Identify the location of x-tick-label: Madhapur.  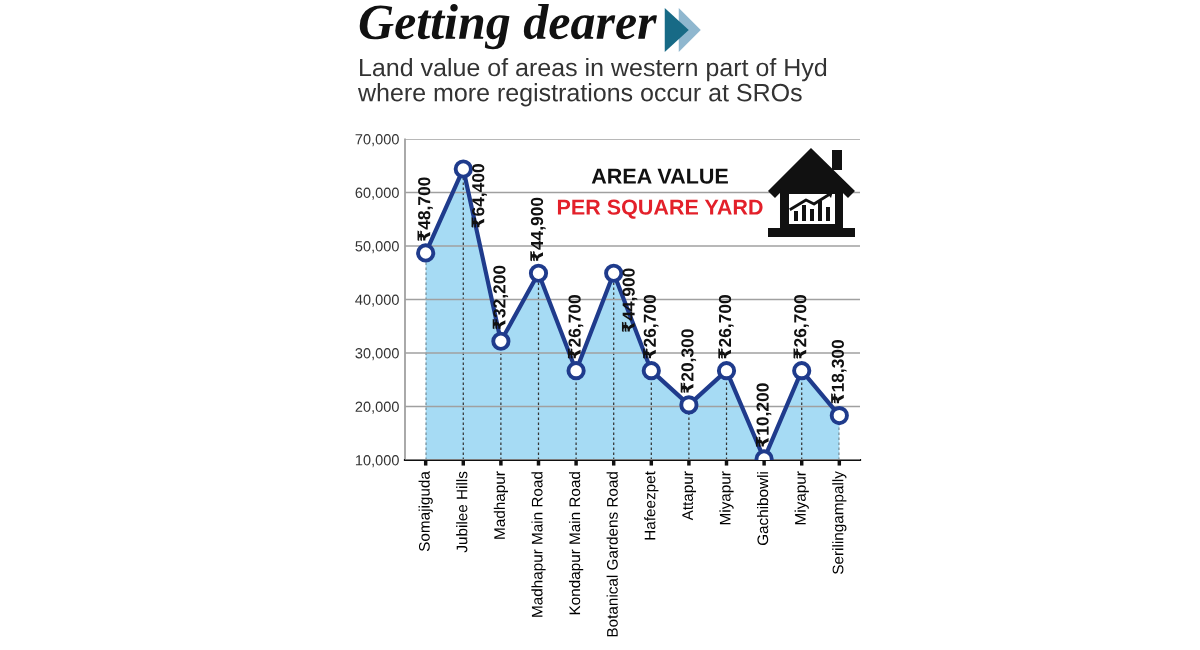
(501, 505).